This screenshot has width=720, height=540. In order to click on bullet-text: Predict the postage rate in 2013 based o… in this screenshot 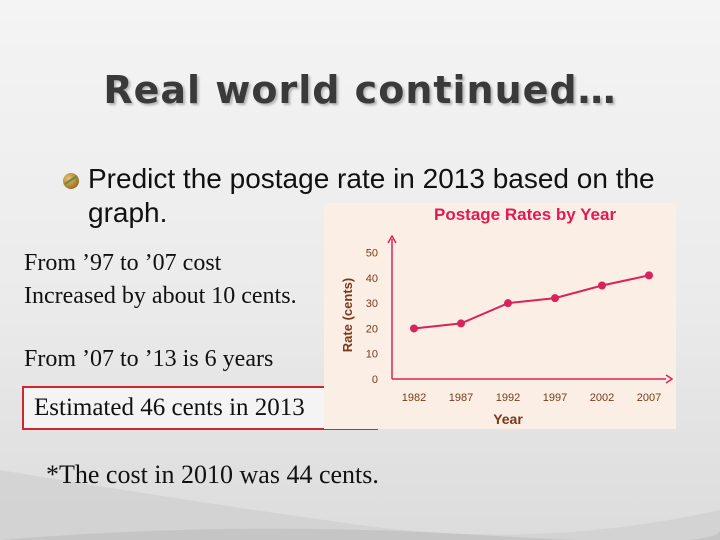, I will do `click(371, 195)`.